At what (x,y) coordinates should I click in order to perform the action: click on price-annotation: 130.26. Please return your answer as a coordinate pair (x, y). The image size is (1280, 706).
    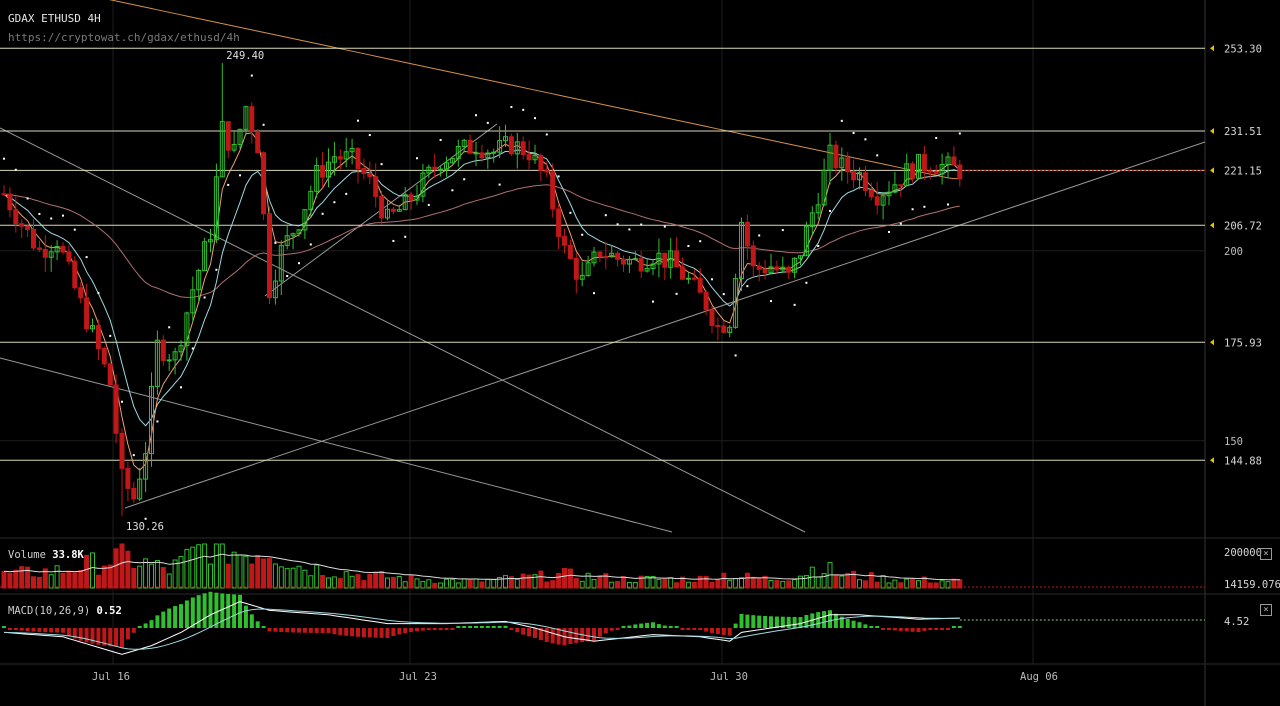
    Looking at the image, I should click on (145, 527).